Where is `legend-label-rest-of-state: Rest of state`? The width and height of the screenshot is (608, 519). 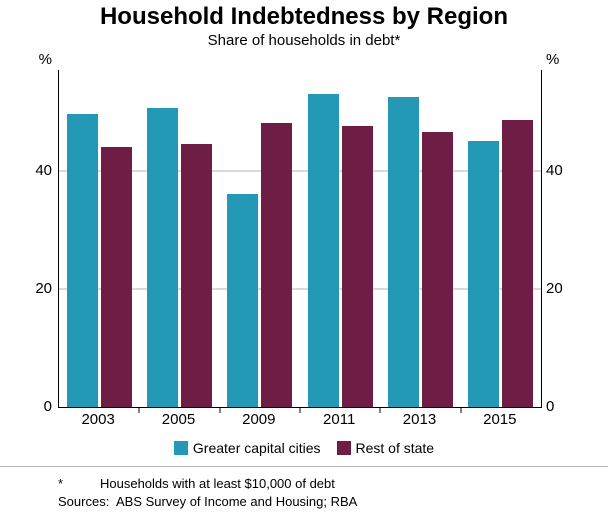 legend-label-rest-of-state: Rest of state is located at coordinates (395, 448).